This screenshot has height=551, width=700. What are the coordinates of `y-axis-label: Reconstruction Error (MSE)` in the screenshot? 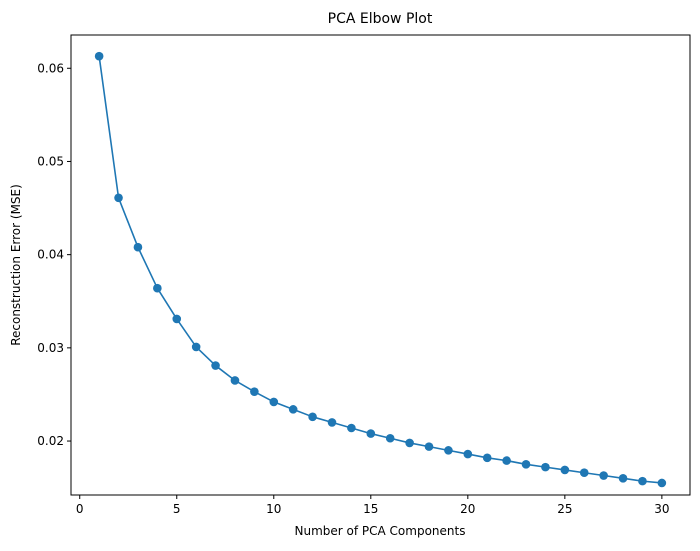 It's located at (16, 265).